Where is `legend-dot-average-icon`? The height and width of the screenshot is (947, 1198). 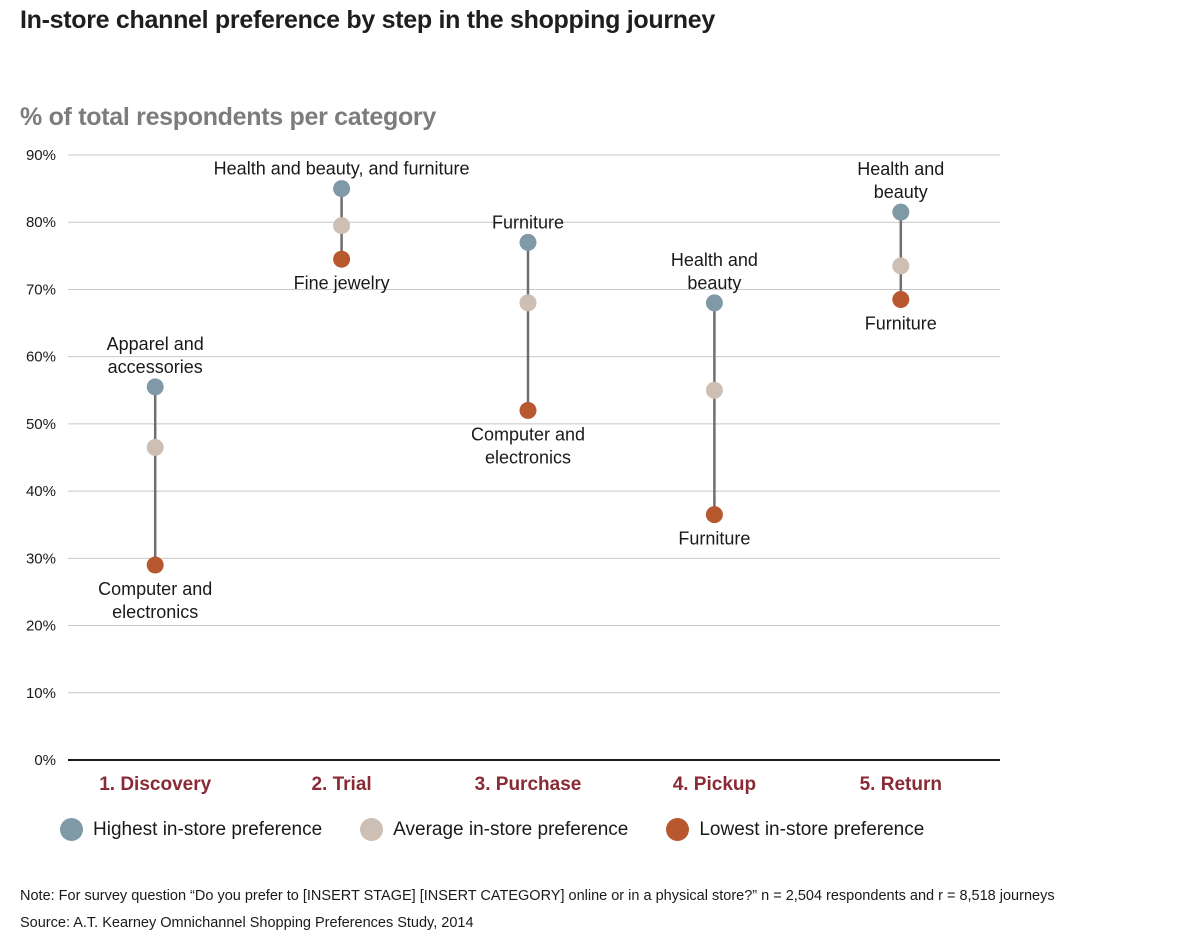
legend-dot-average-icon is located at coordinates (372, 829).